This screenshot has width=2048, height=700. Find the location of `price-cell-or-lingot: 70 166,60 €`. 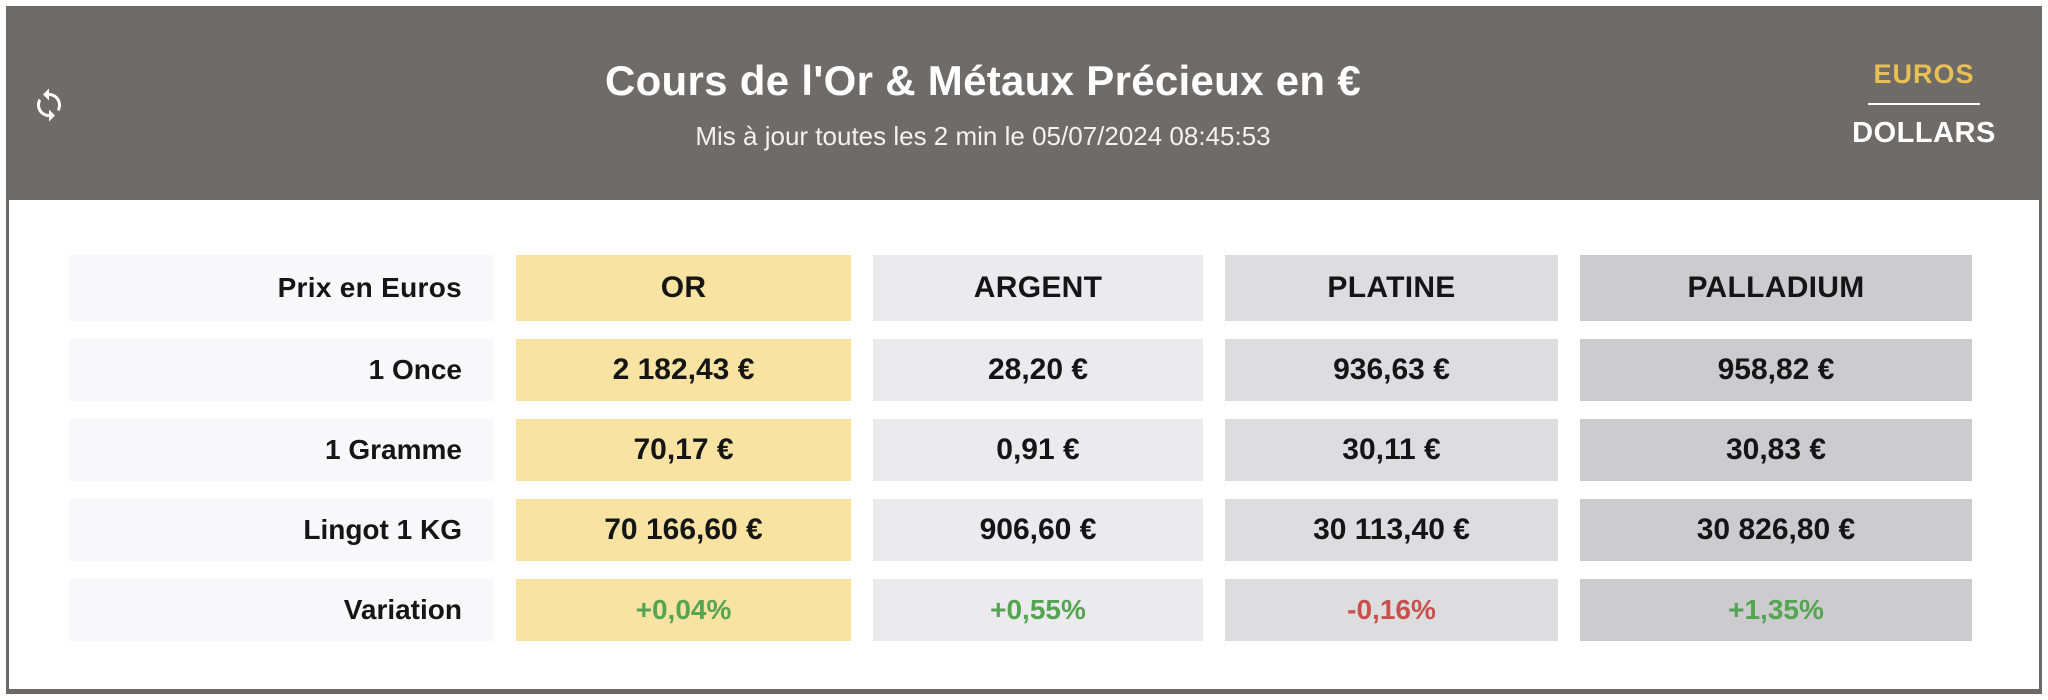

price-cell-or-lingot: 70 166,60 € is located at coordinates (683, 530).